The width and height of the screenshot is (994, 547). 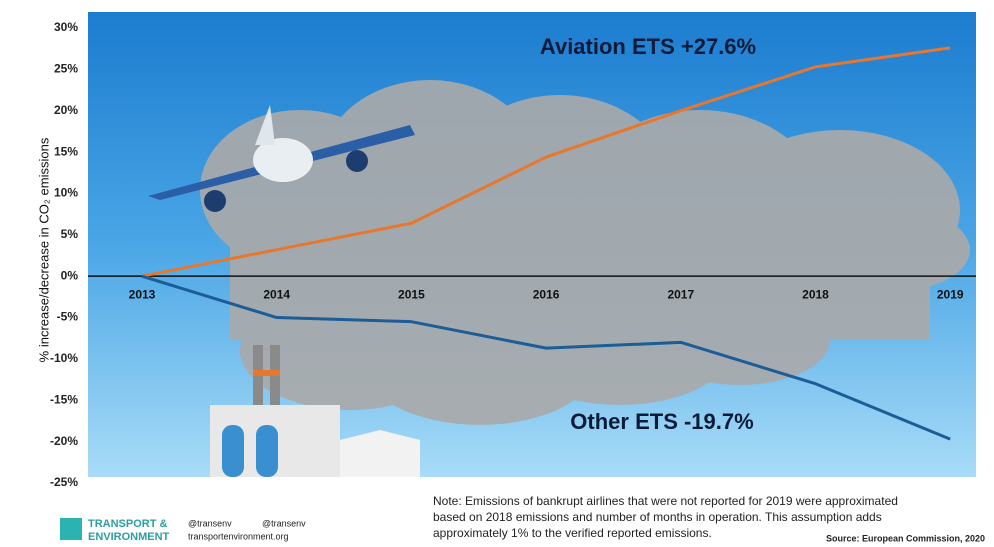 I want to click on y-axis-label: % increase/decrease in CO₂ emissions, so click(x=43, y=249).